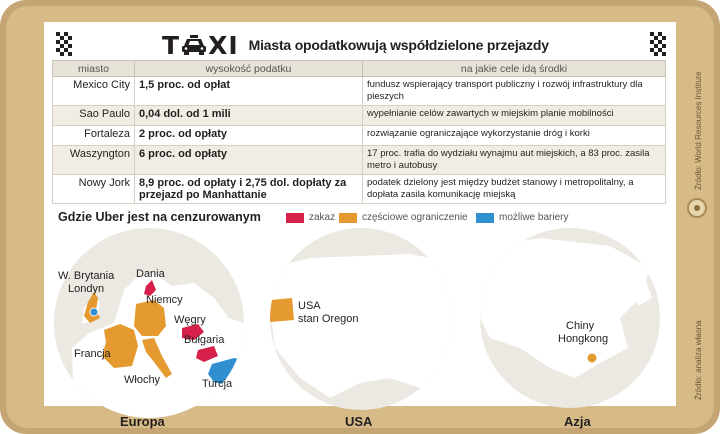 The height and width of the screenshot is (434, 720). I want to click on legend-item-partial: częściowe ograniczenie, so click(403, 217).